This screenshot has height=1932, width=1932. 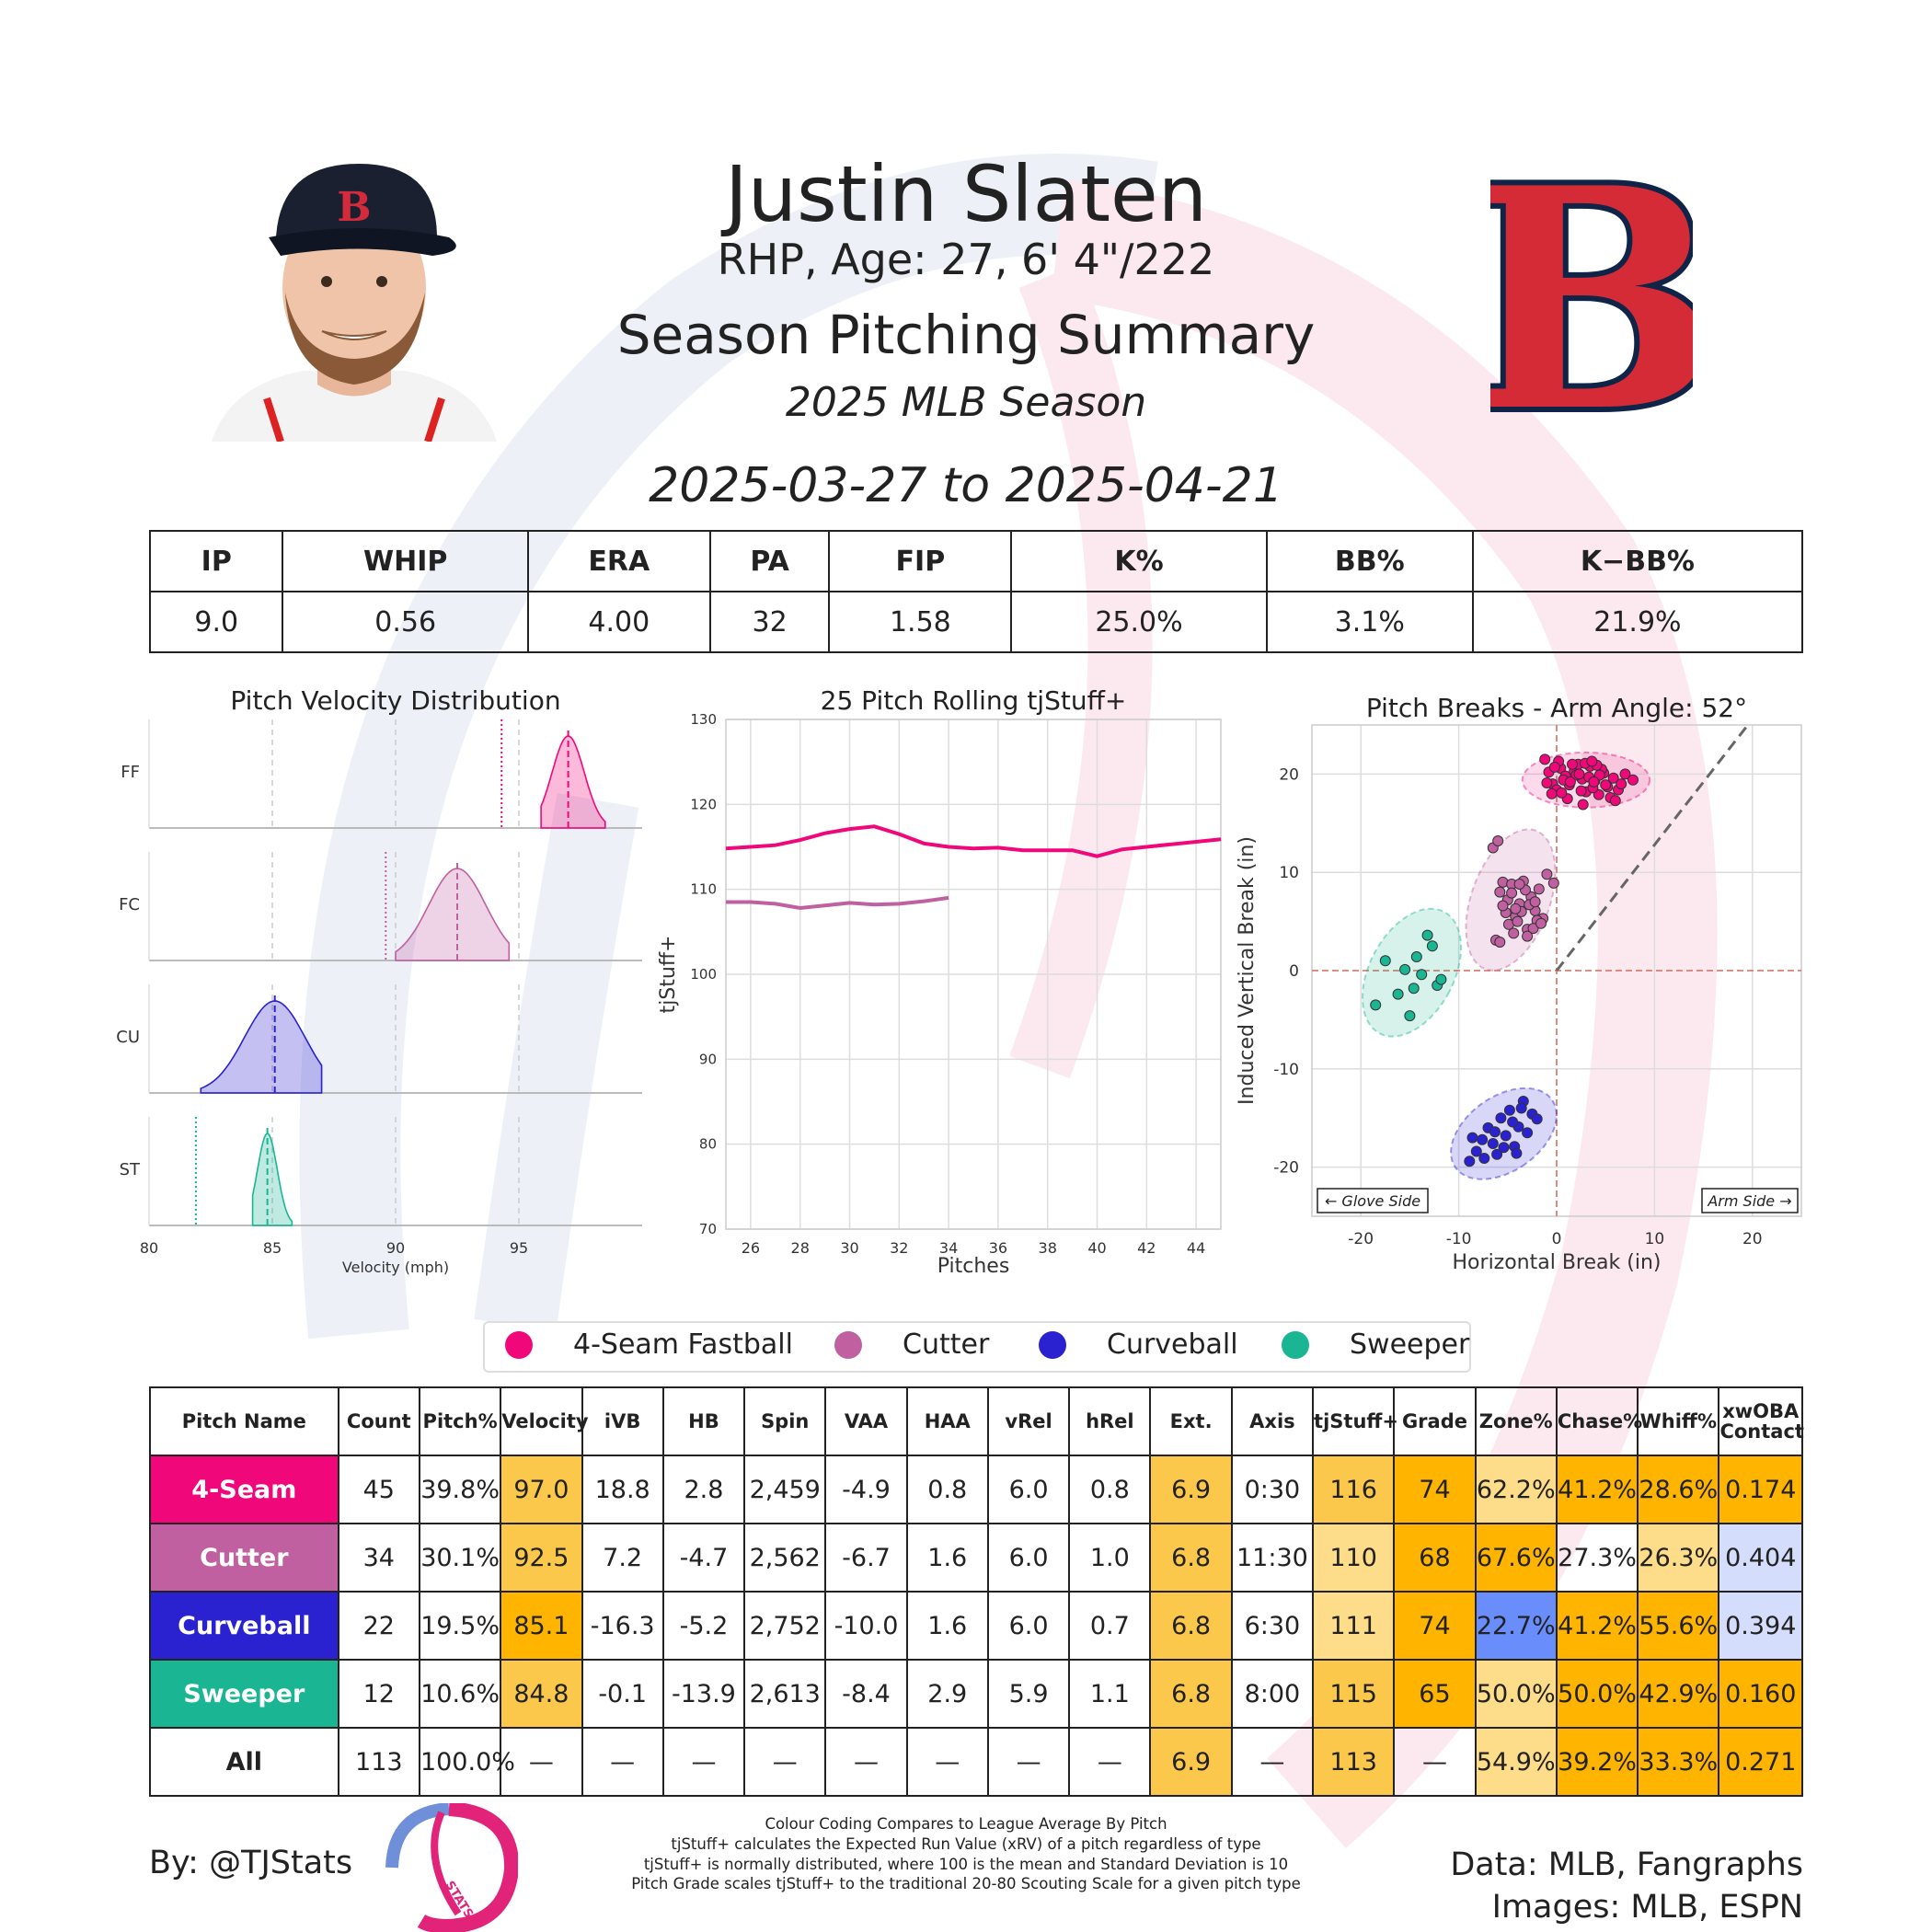 I want to click on pitch-name-cell: Curveball, so click(x=244, y=1626).